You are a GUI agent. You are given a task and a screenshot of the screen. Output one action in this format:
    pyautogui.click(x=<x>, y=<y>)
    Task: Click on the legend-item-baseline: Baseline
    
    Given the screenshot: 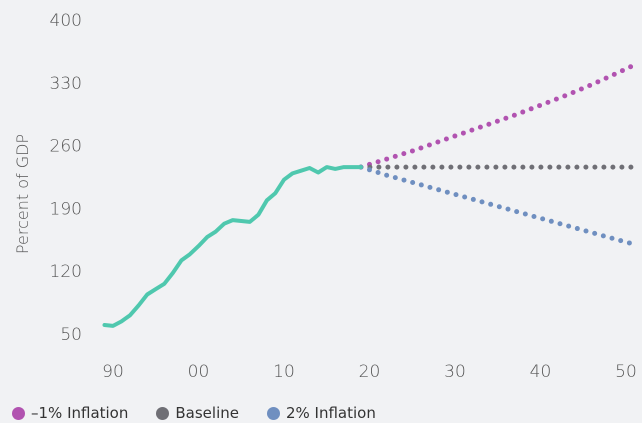 What is the action you would take?
    pyautogui.click(x=197, y=413)
    